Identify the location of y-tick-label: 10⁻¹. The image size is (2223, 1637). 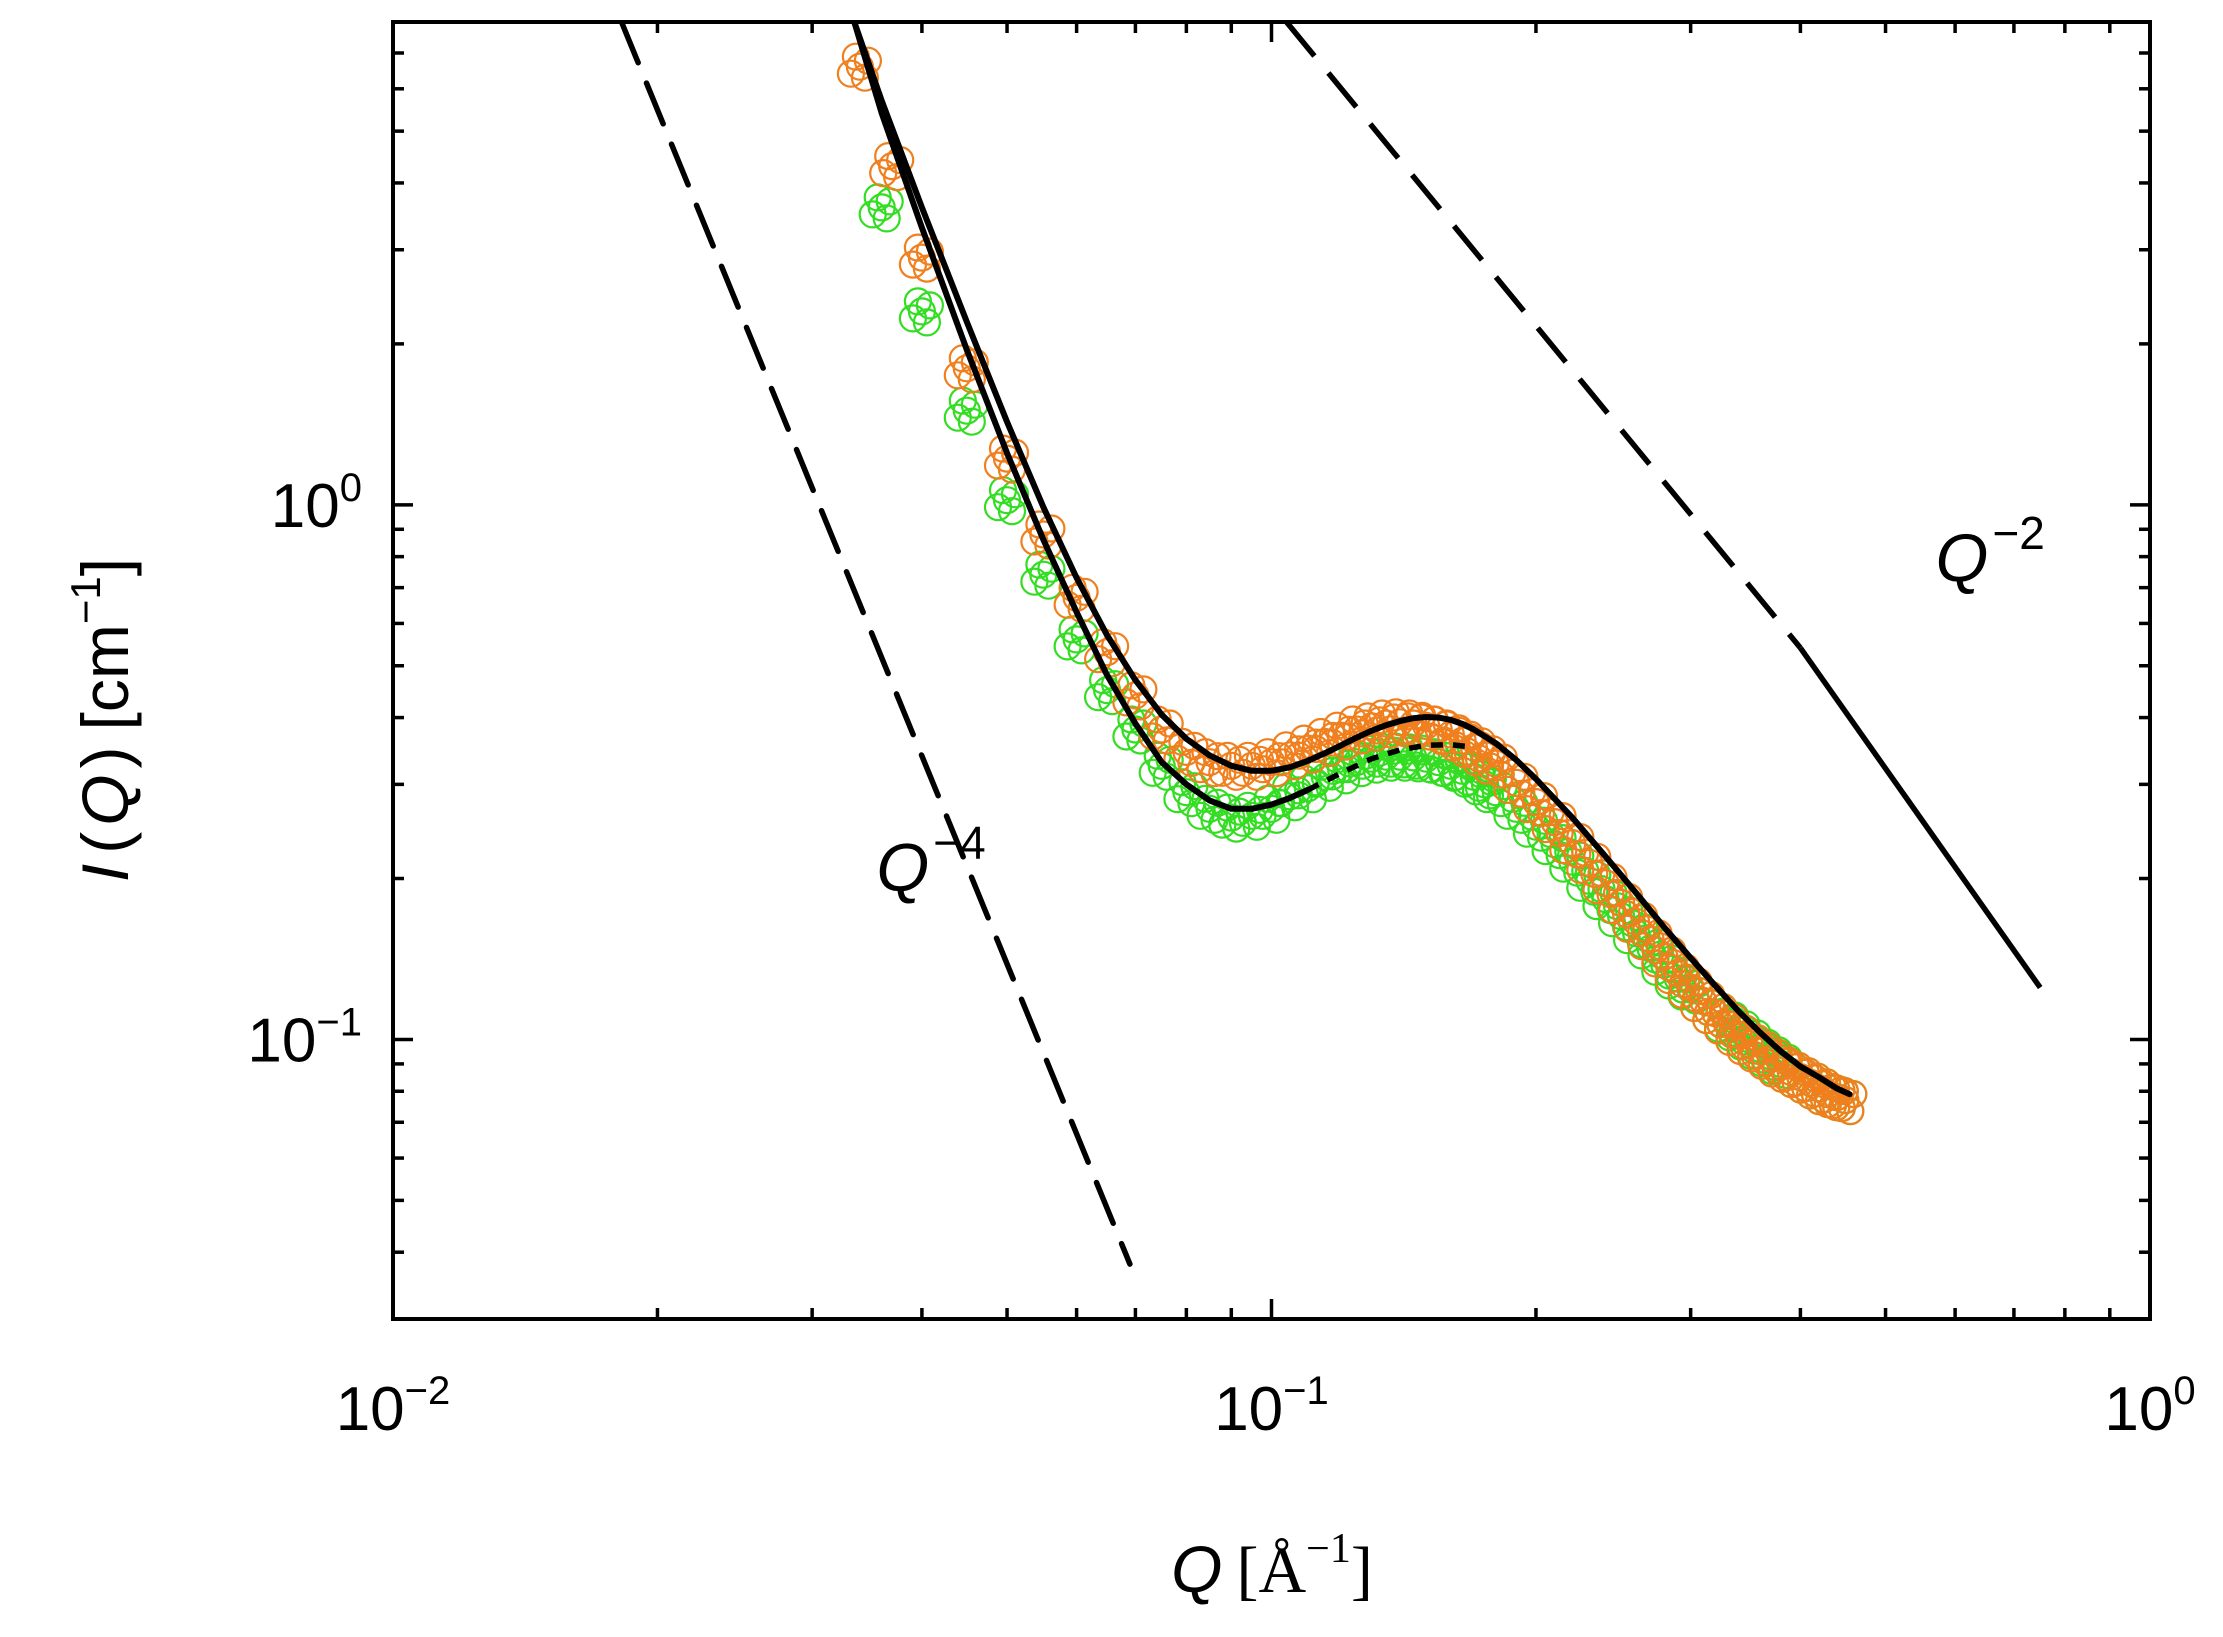
(304, 1037).